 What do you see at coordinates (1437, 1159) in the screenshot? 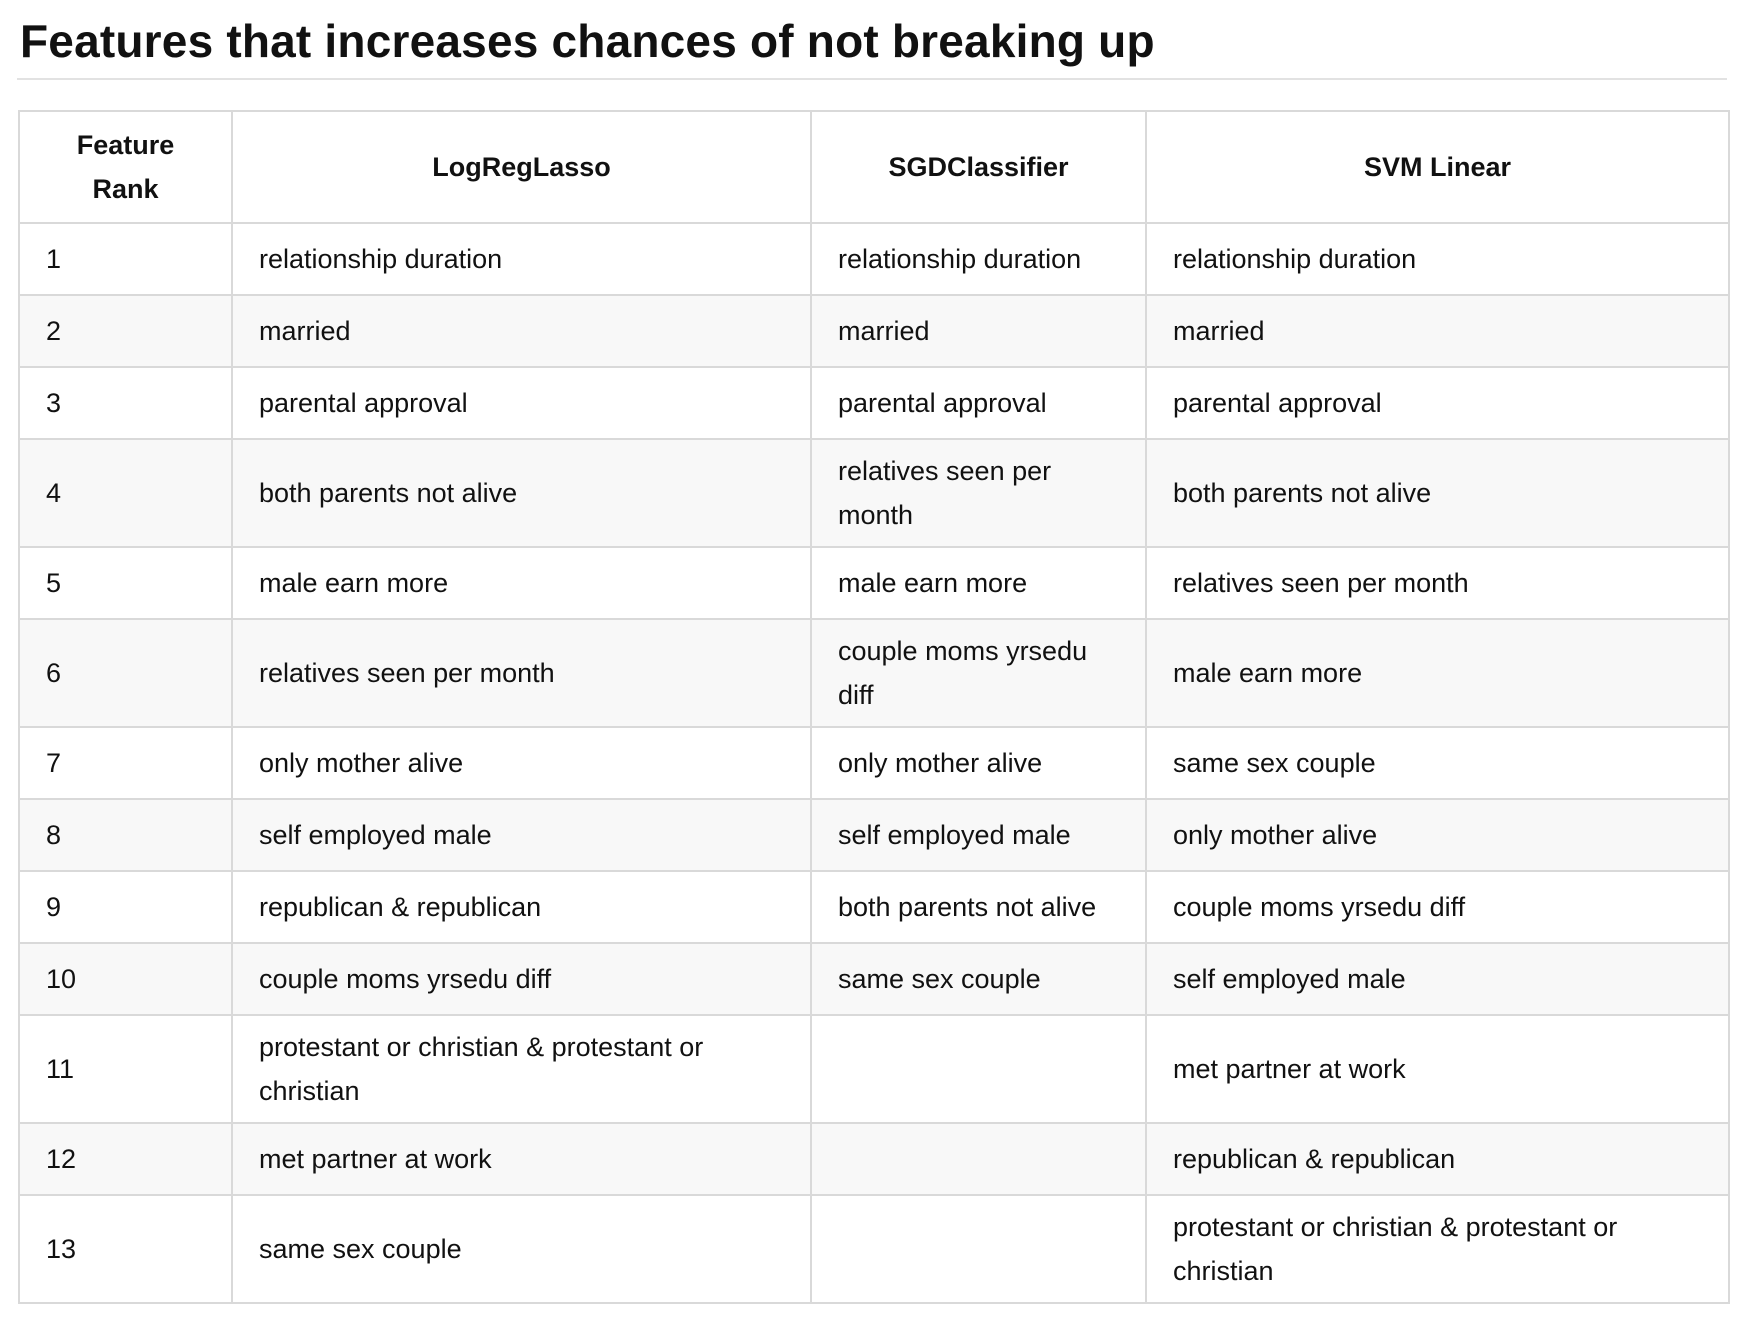
I see `svm-linear-cell: republican & republican` at bounding box center [1437, 1159].